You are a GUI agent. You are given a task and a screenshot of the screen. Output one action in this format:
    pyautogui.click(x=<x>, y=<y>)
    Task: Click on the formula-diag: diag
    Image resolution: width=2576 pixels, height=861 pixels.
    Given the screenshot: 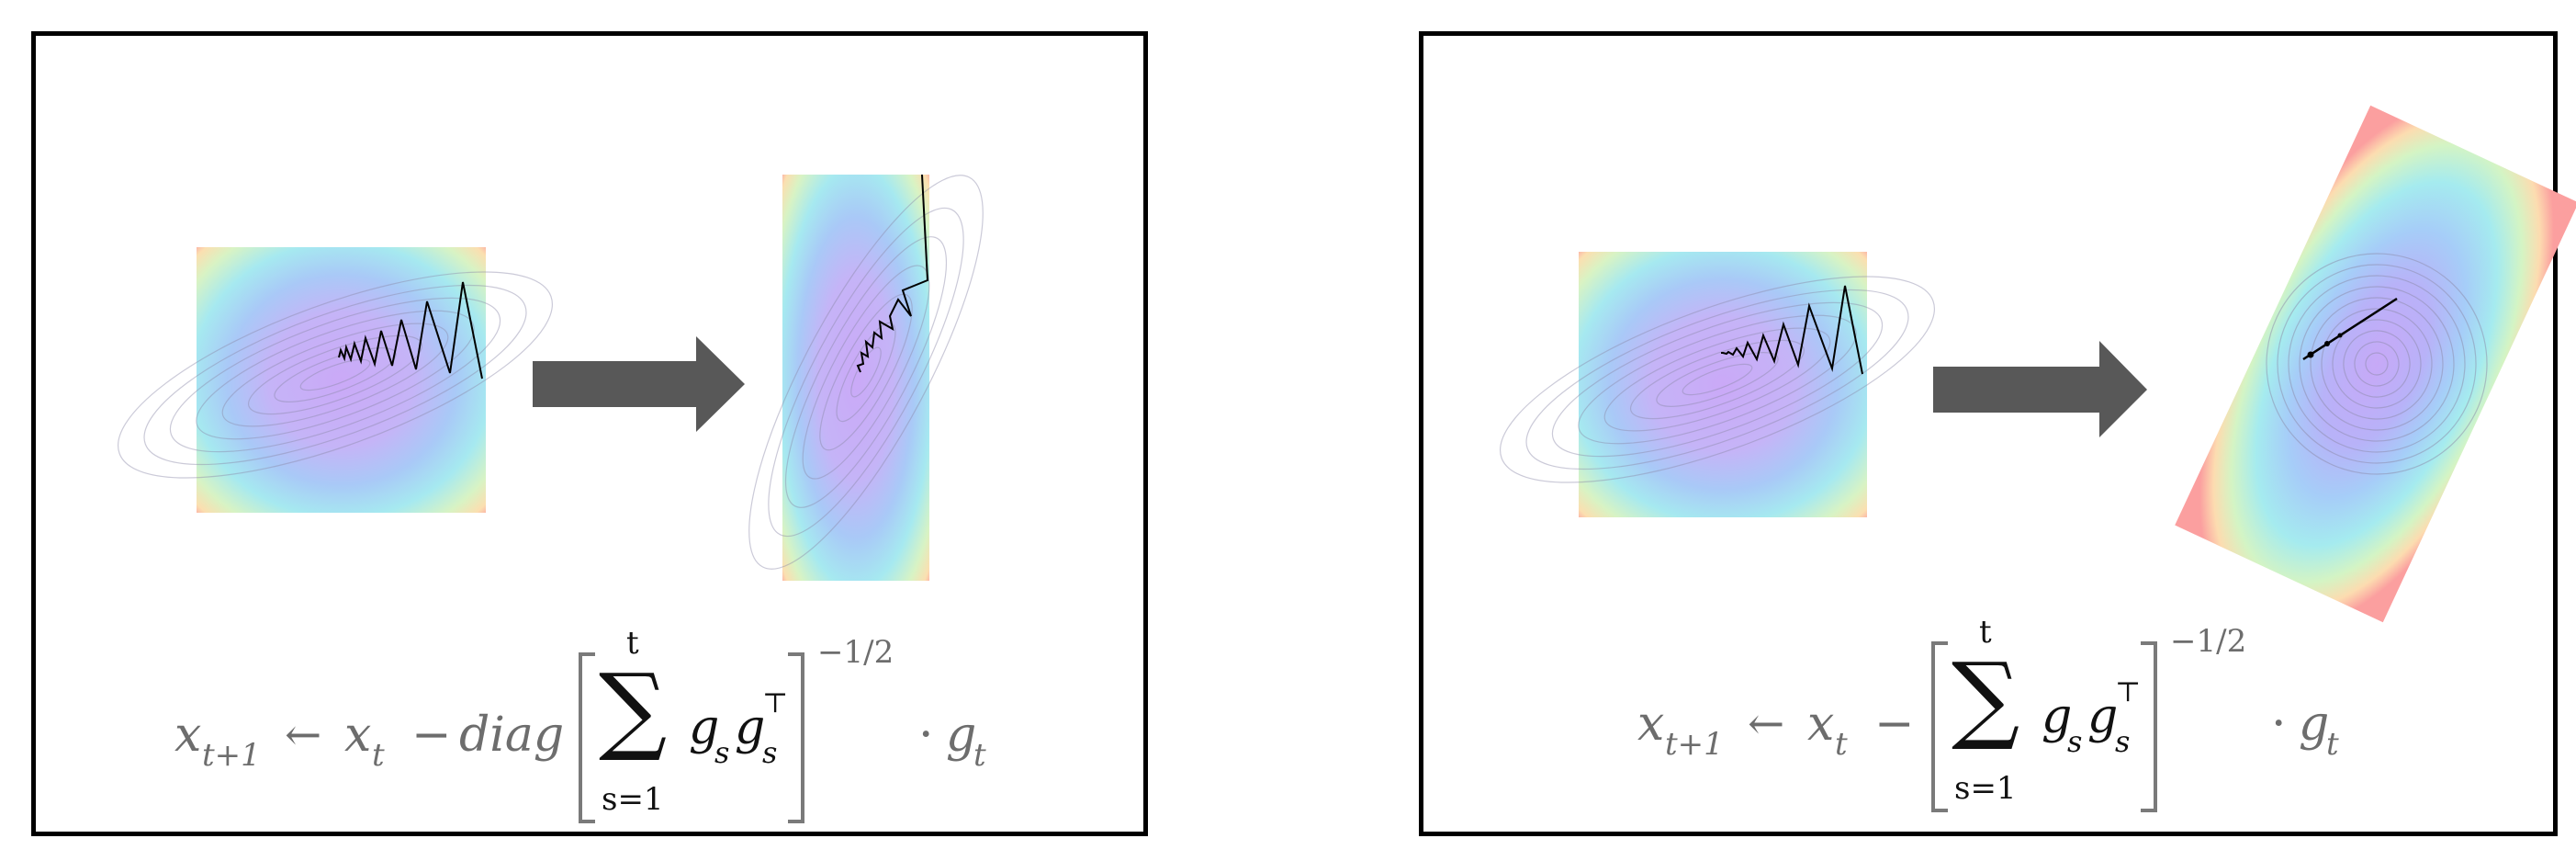 What is the action you would take?
    pyautogui.click(x=512, y=735)
    